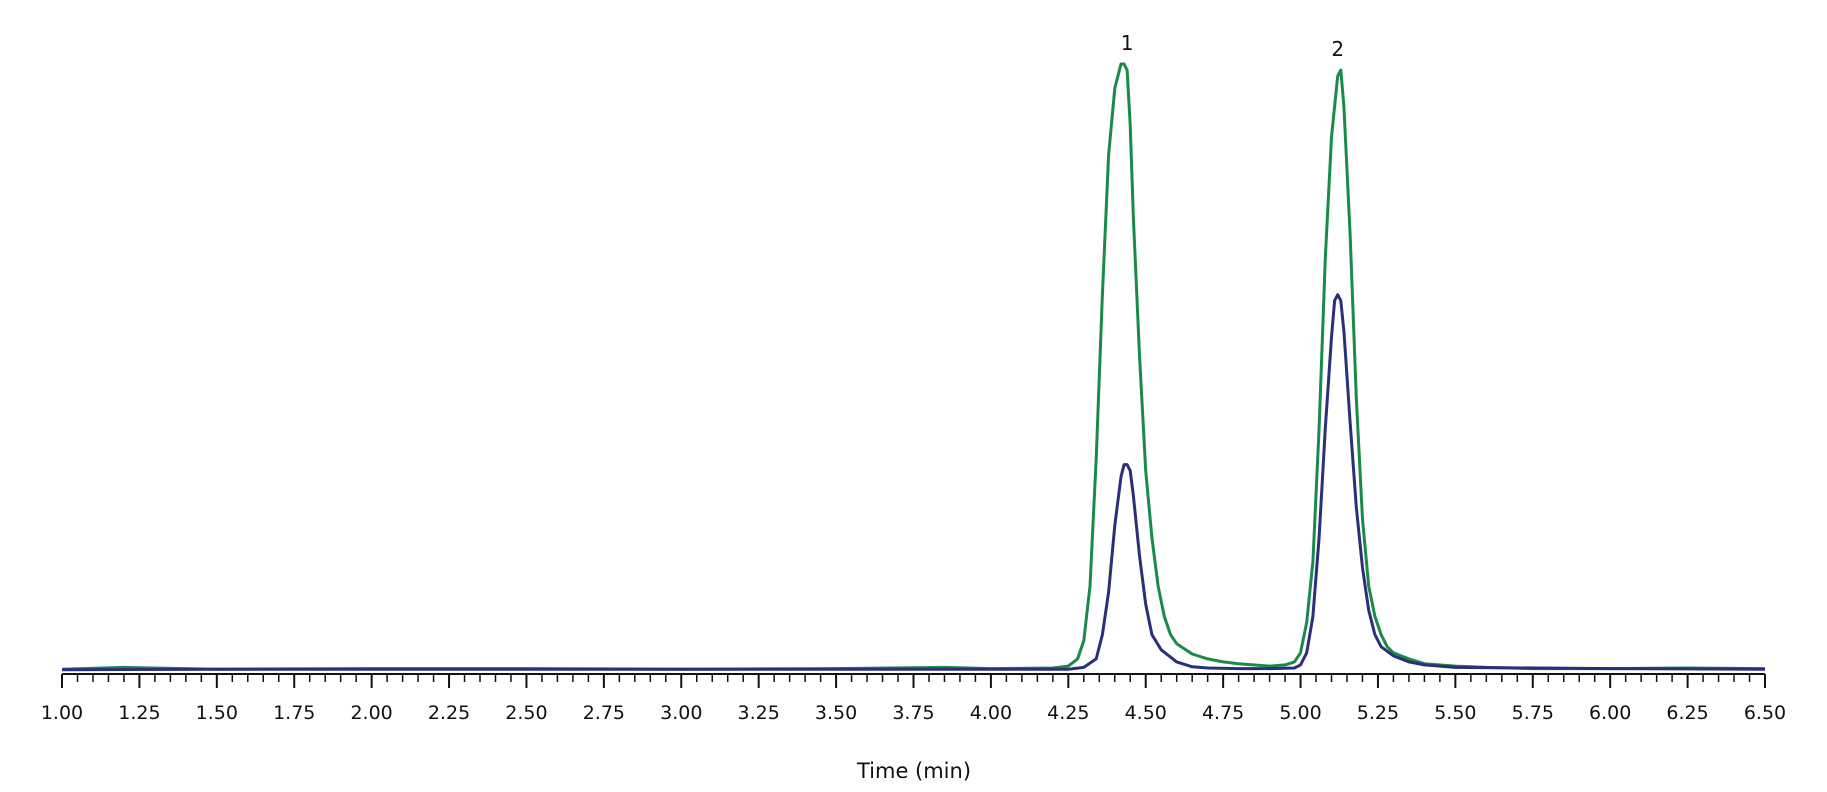 Image resolution: width=1827 pixels, height=792 pixels. What do you see at coordinates (1533, 713) in the screenshot?
I see `x-tick-label: 5.75` at bounding box center [1533, 713].